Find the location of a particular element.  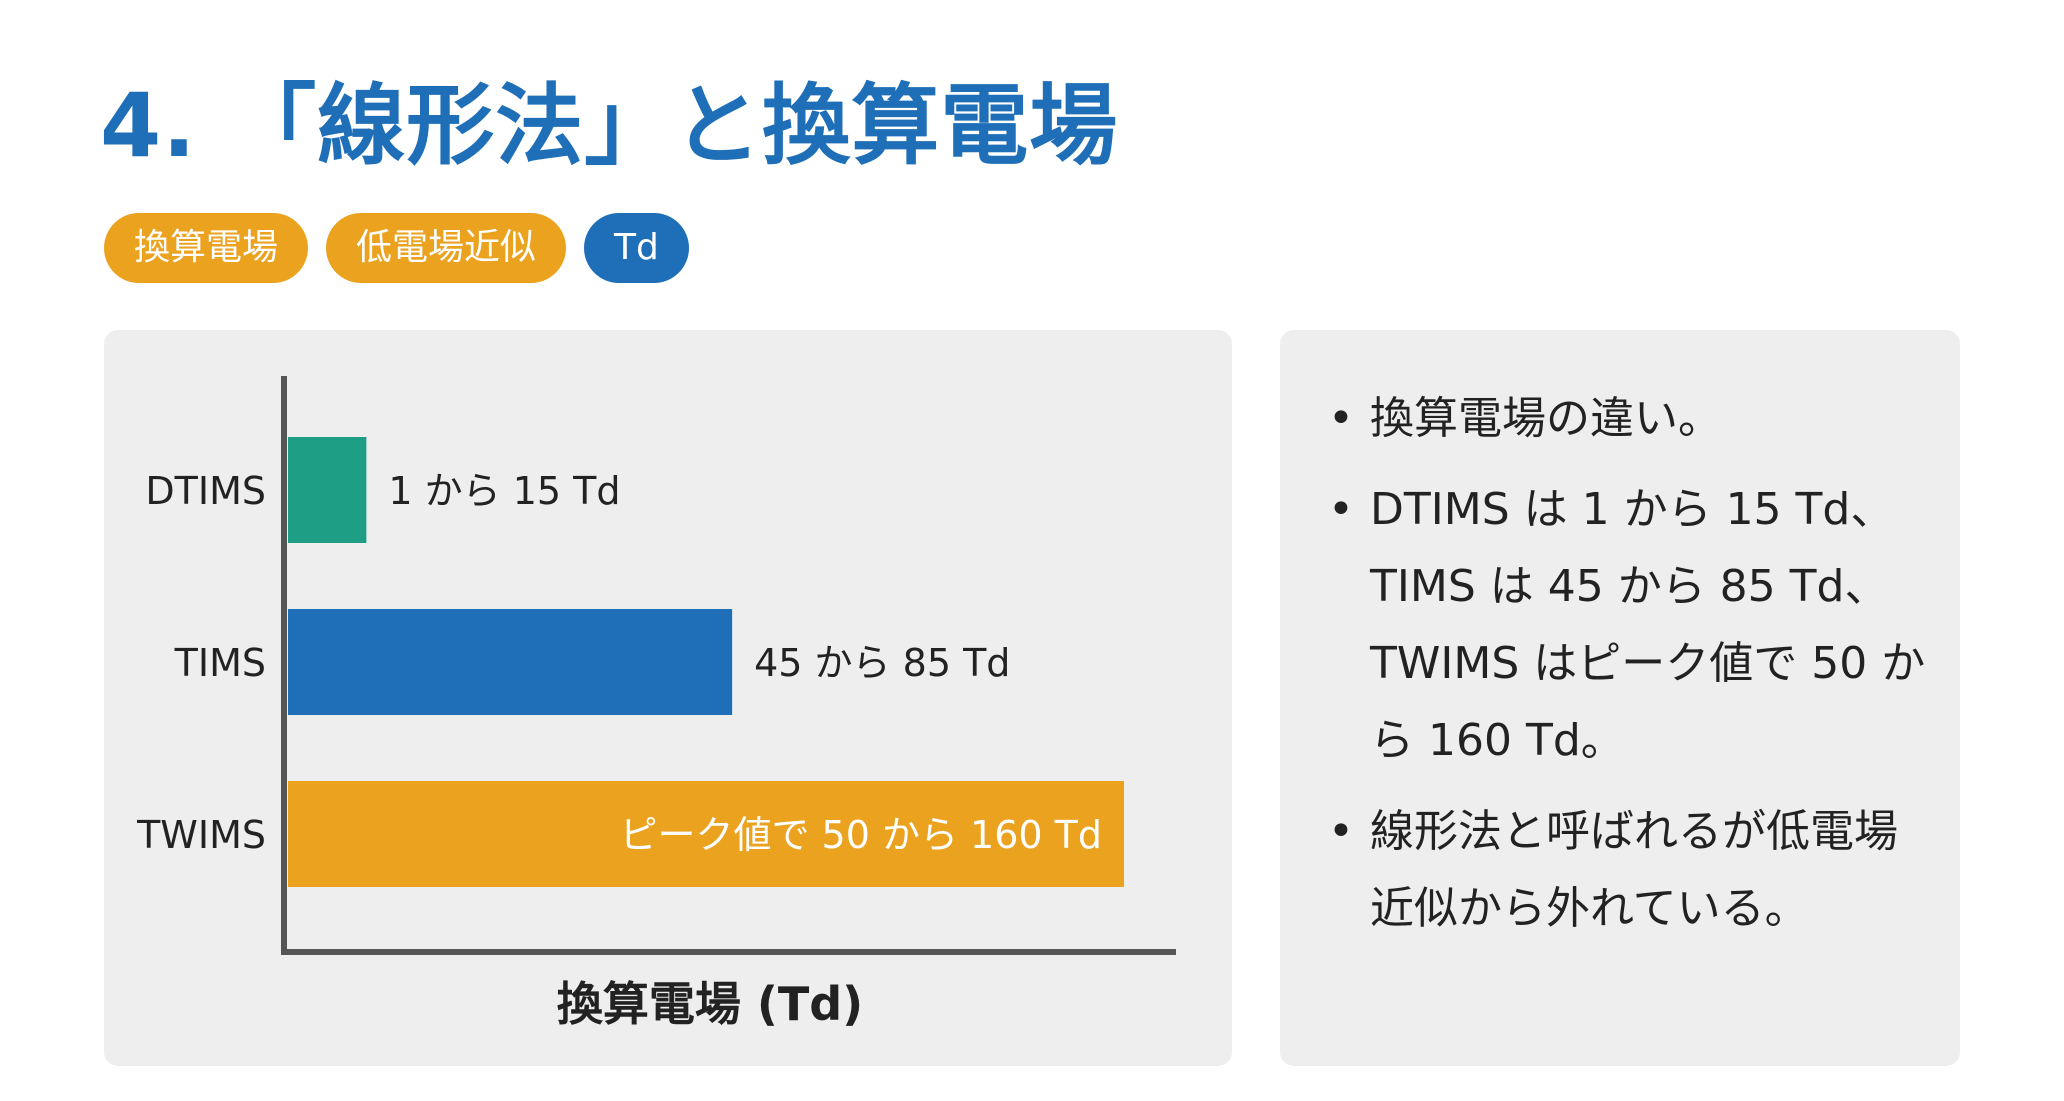

page-title: 4. 「線形法」と換算電場 is located at coordinates (609, 125).